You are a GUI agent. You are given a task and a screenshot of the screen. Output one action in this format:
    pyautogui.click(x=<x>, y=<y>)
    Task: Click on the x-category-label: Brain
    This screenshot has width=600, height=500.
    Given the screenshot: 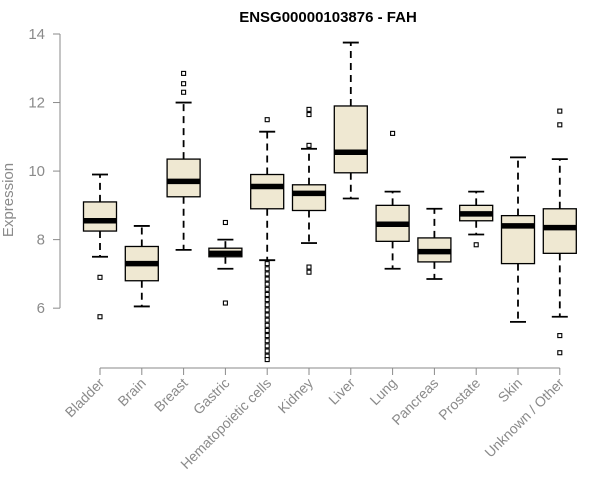 What is the action you would take?
    pyautogui.click(x=131, y=392)
    